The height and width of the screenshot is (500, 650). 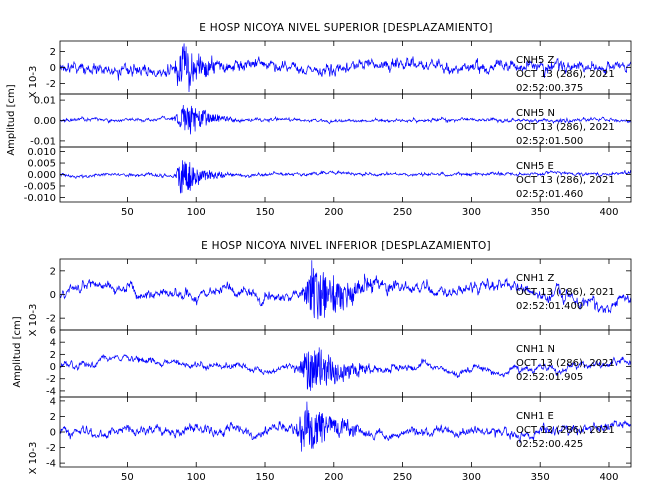 What do you see at coordinates (45, 121) in the screenshot?
I see `y-tick-label: 0.00` at bounding box center [45, 121].